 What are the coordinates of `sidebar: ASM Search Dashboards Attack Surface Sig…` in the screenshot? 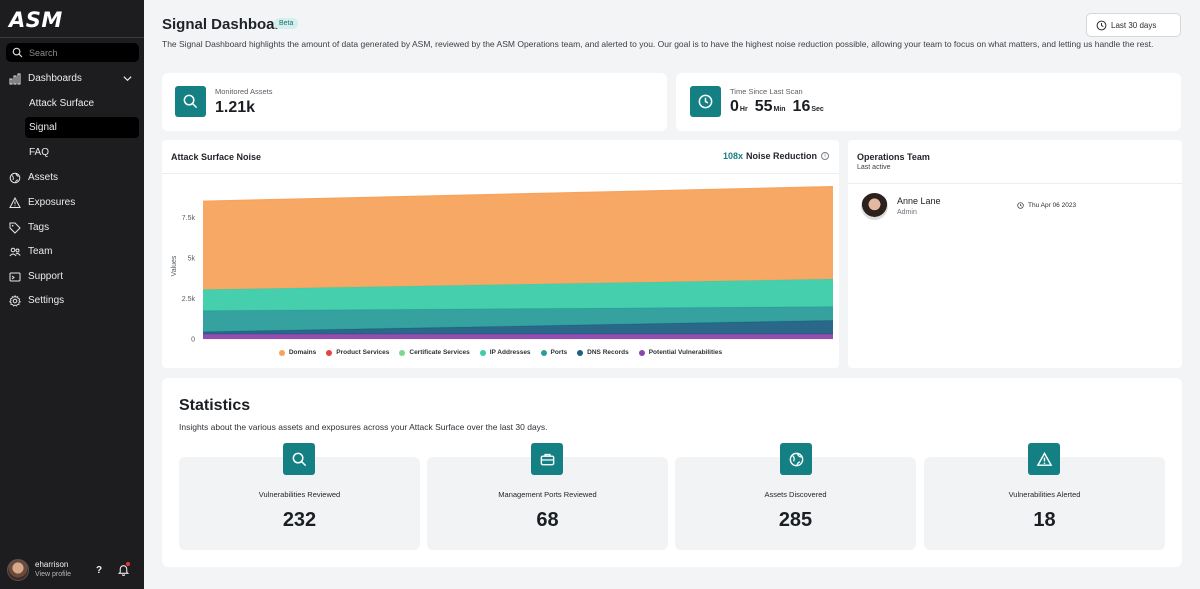 It's located at (72, 294).